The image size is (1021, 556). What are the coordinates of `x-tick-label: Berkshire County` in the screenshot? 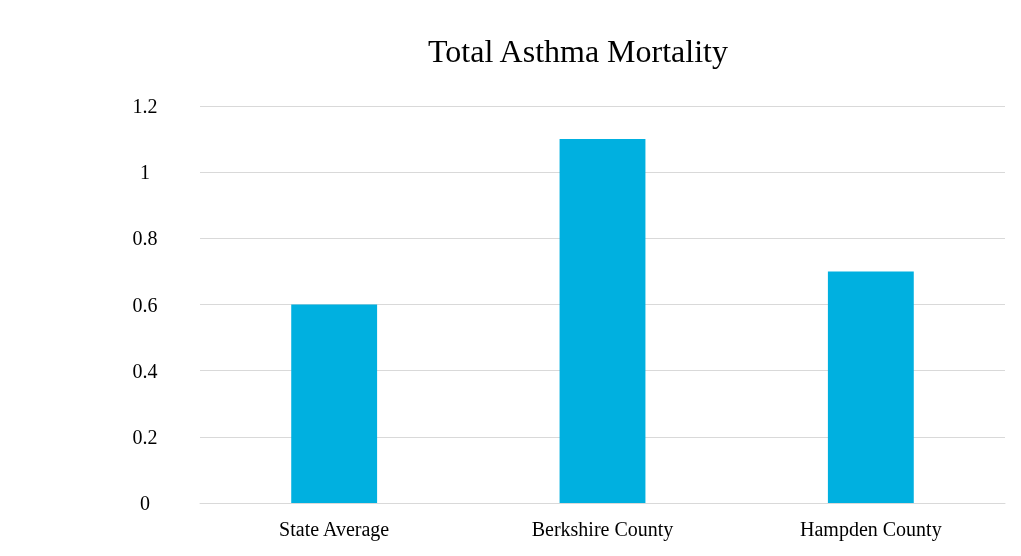 It's located at (602, 529).